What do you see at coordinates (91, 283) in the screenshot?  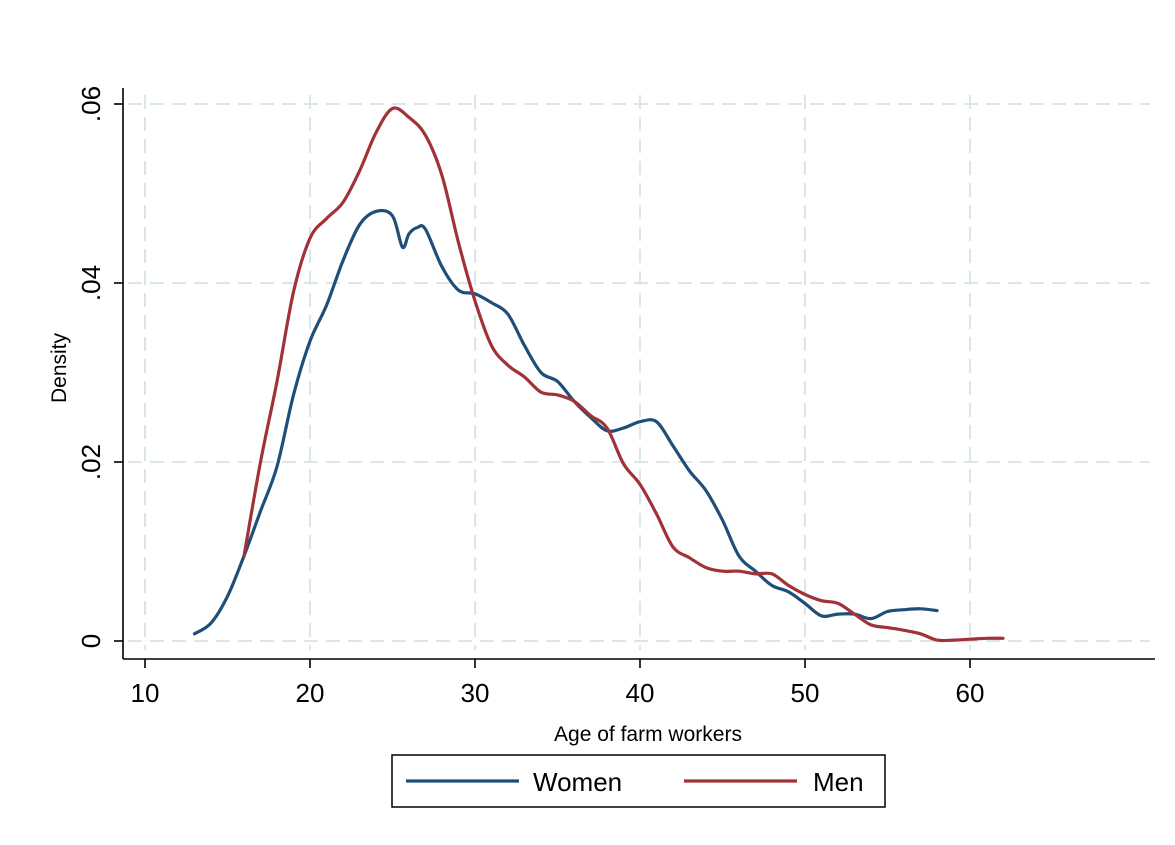 I see `y-tick-label-2: .04` at bounding box center [91, 283].